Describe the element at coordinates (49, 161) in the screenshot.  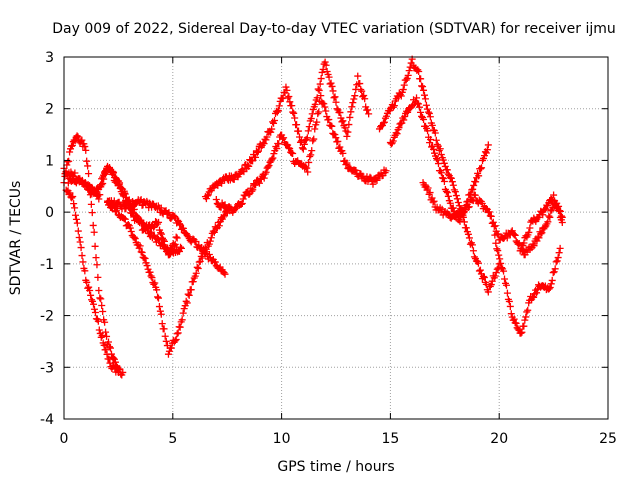
I see `y-tick-label: 1` at that location.